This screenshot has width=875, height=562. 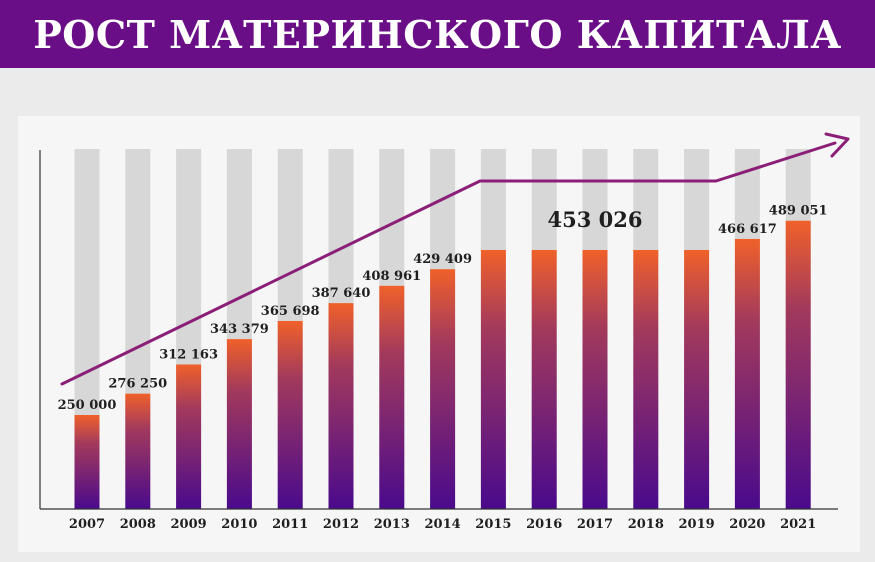 I want to click on x-tick-label: 2016, so click(x=544, y=524).